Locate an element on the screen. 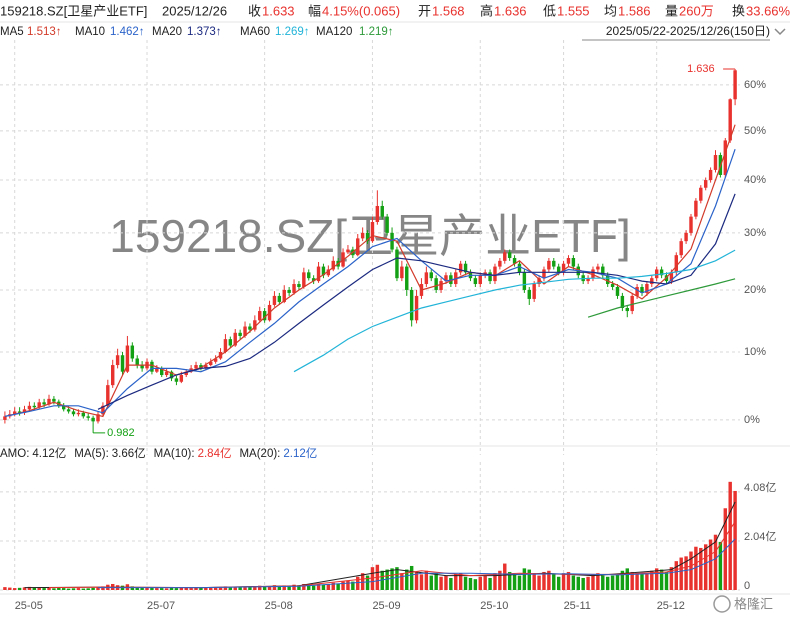  legend-name: MA5 is located at coordinates (12, 32).